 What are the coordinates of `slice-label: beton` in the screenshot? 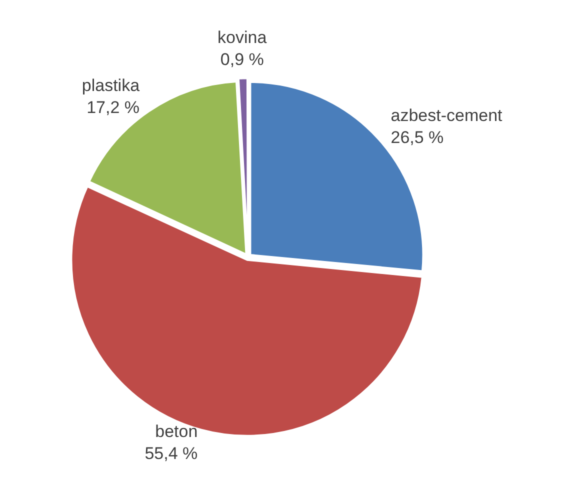 It's located at (176, 432).